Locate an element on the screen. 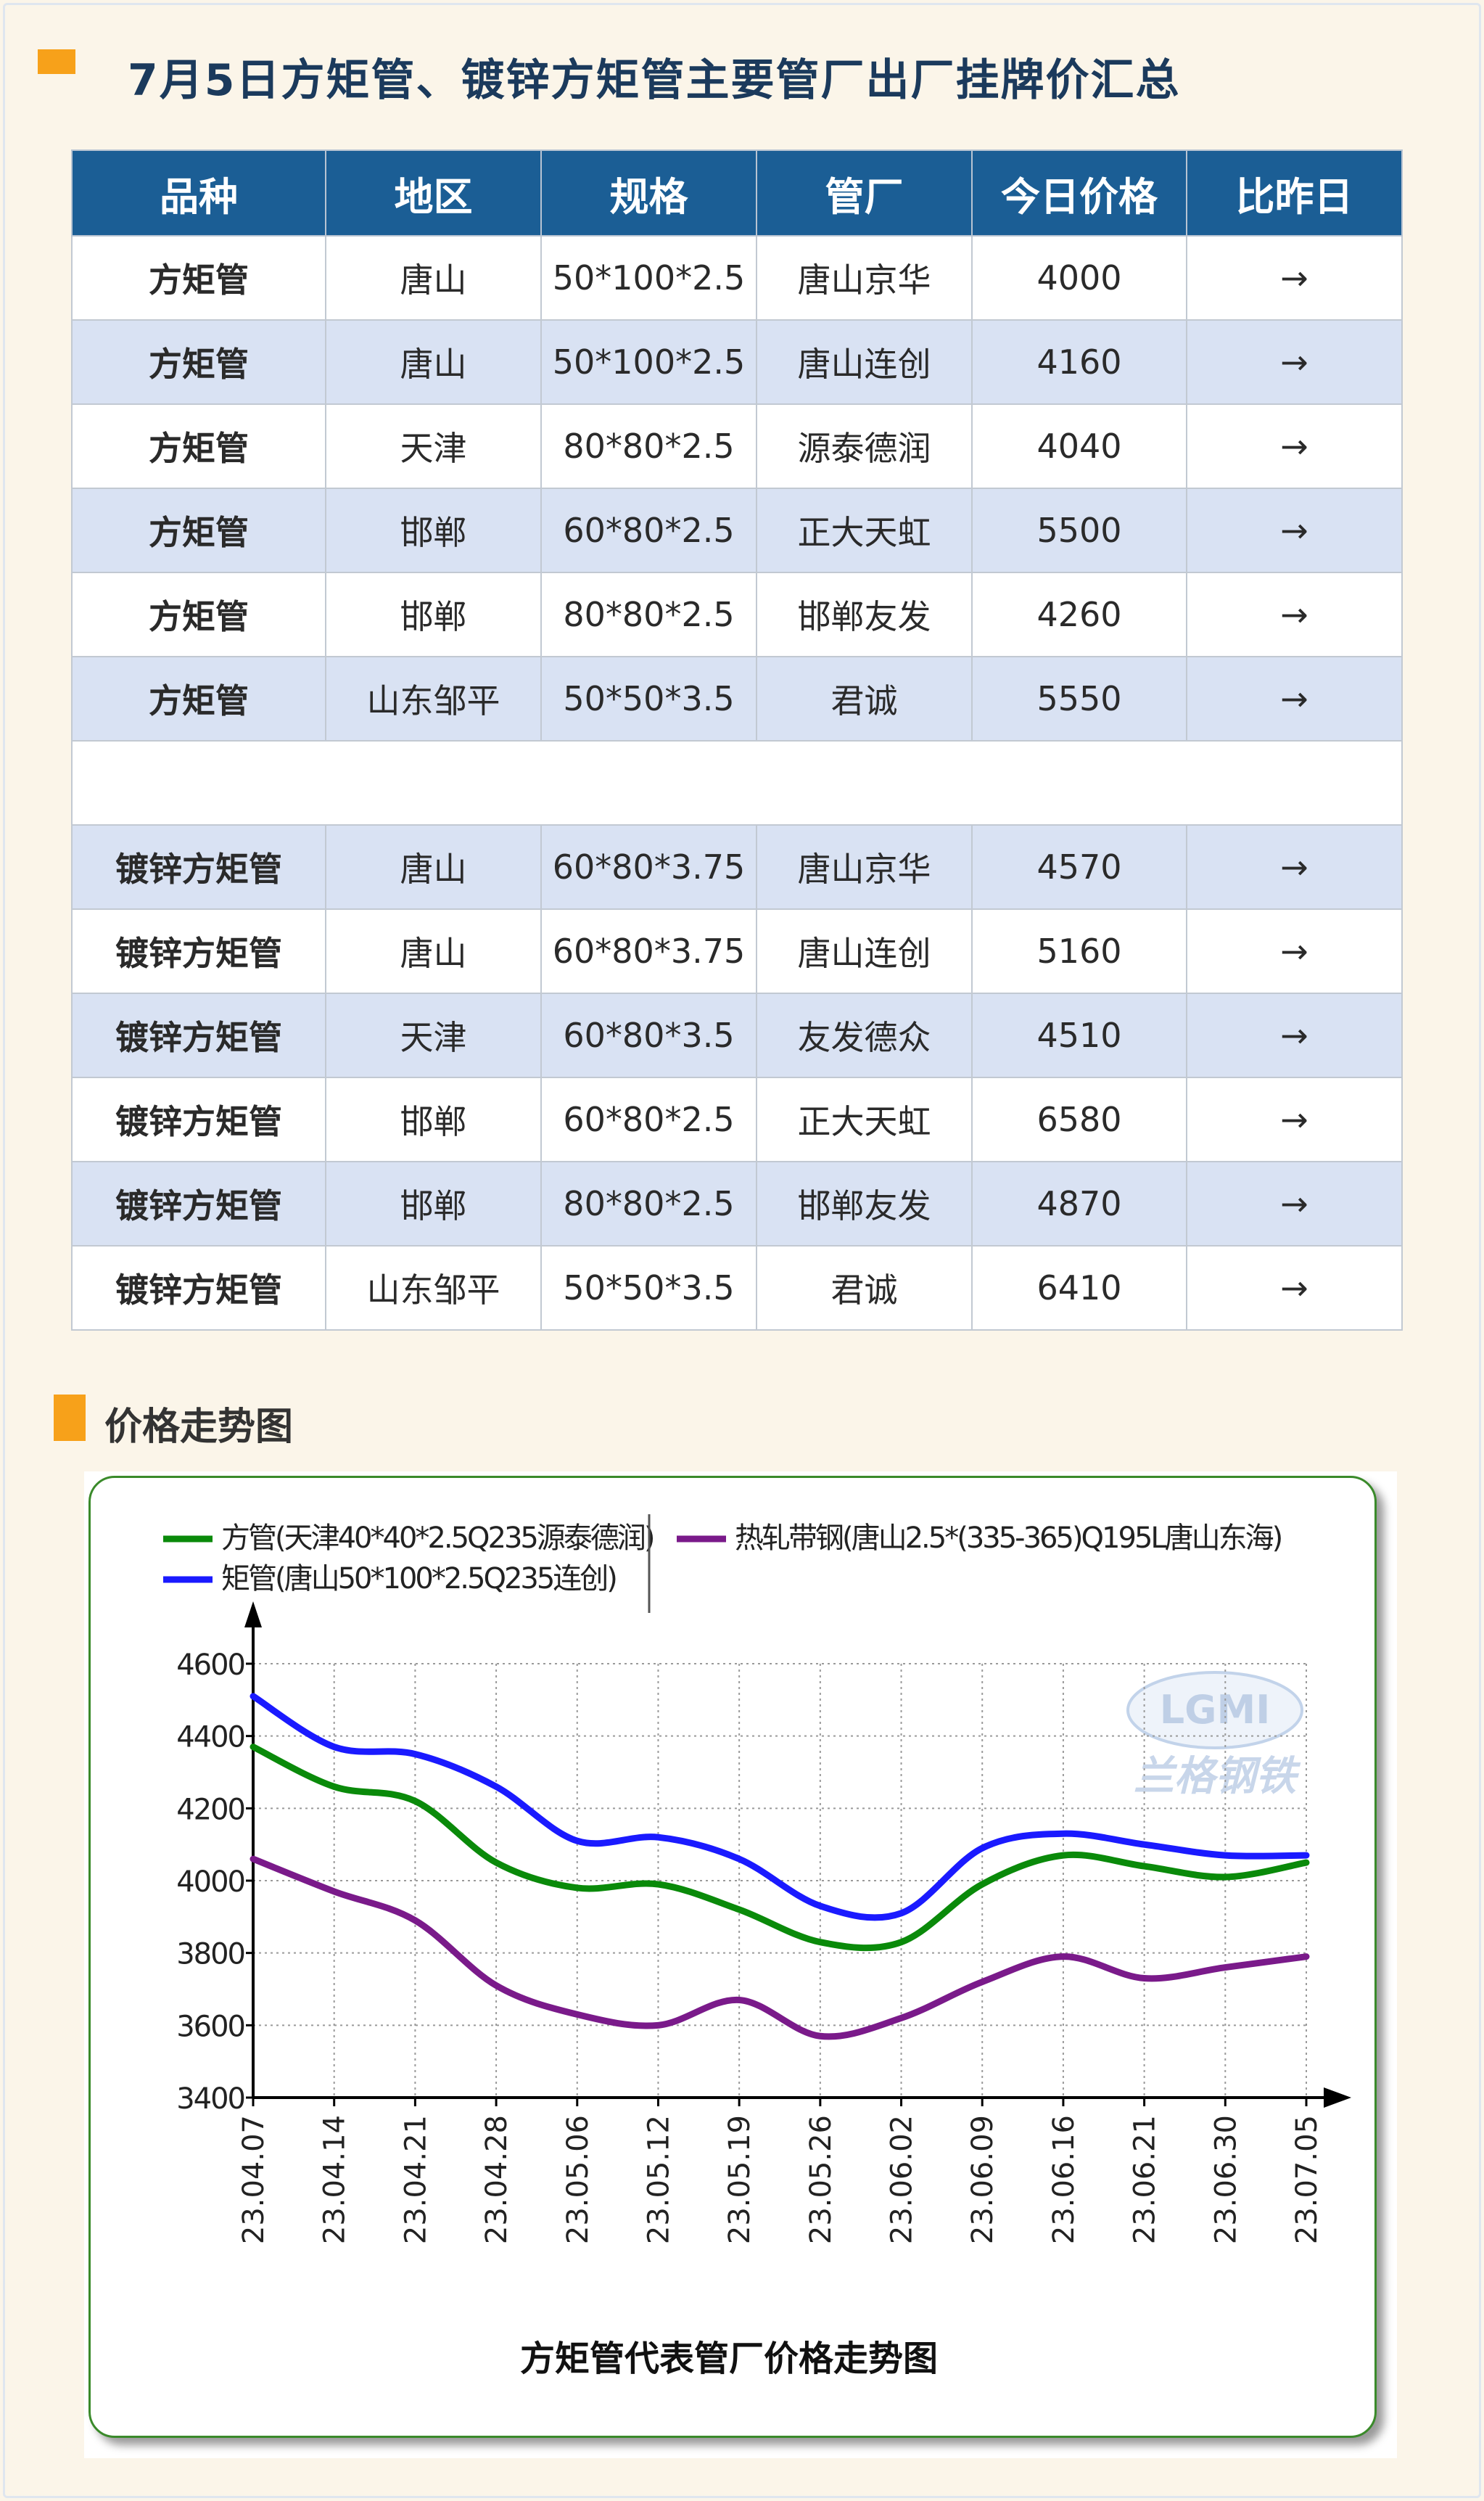 The image size is (1484, 2501). cell-spec: 60*80*3.5 is located at coordinates (648, 1035).